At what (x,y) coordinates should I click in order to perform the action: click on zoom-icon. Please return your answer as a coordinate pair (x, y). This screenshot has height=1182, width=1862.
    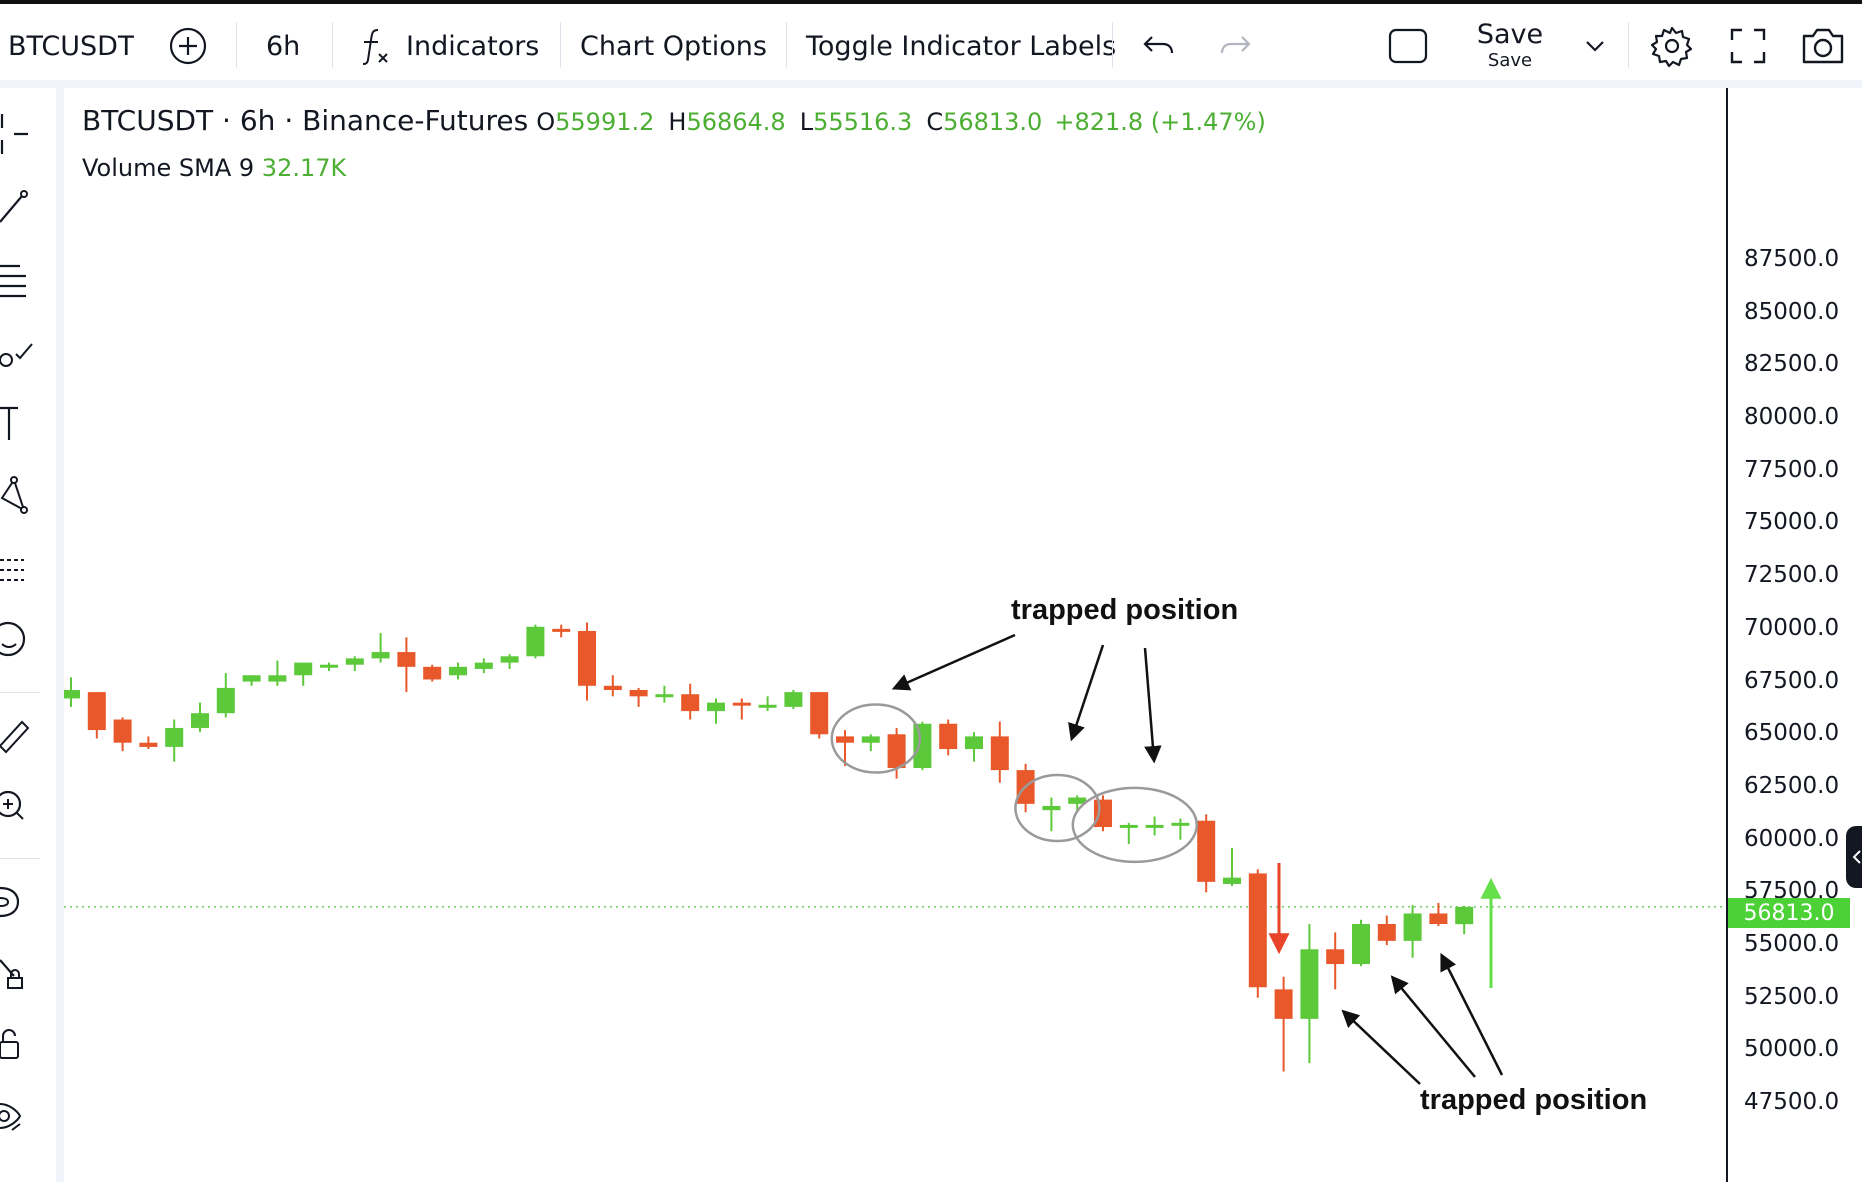
    Looking at the image, I should click on (12, 805).